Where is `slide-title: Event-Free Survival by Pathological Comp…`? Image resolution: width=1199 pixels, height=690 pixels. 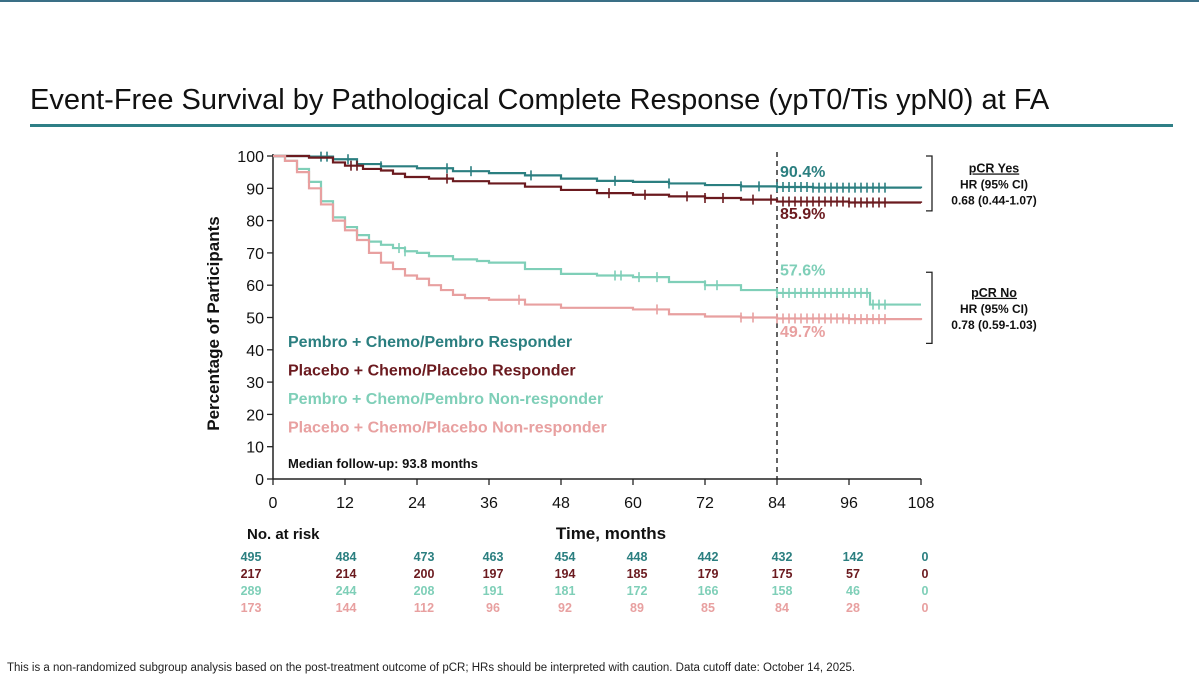
slide-title: Event-Free Survival by Pathological Comp… is located at coordinates (540, 100).